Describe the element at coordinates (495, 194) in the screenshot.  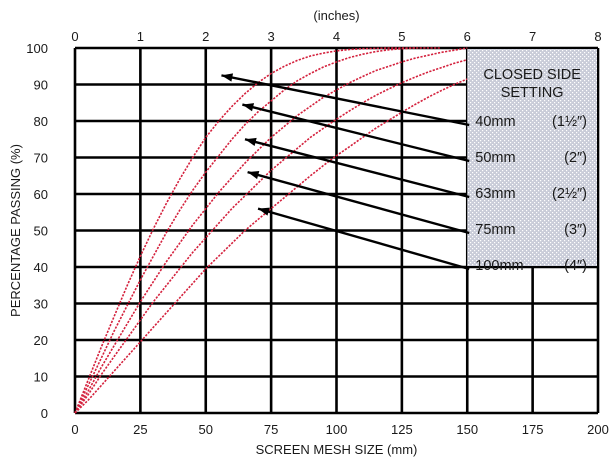
I see `legend-entry-mm: 63mm` at that location.